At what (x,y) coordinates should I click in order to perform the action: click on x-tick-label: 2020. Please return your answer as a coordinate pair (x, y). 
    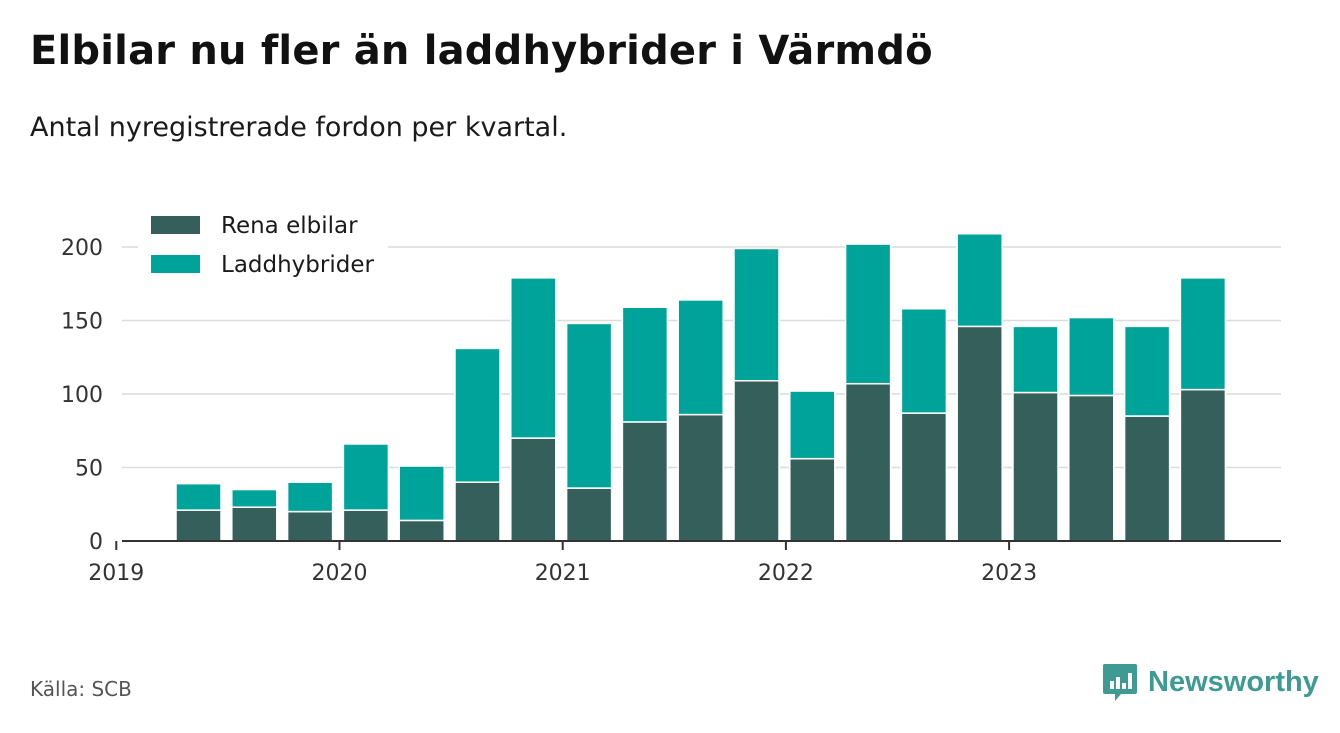
    Looking at the image, I should click on (340, 573).